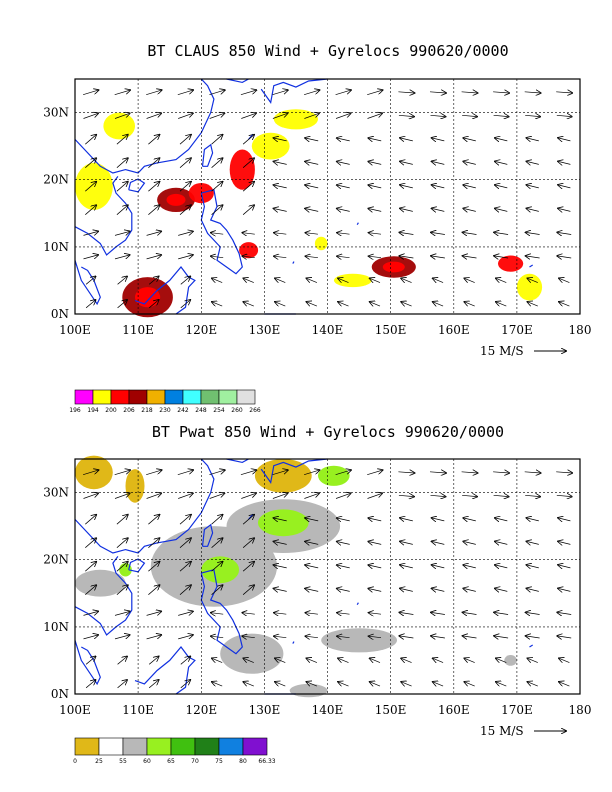  I want to click on claus-title: BT CLAUS 850 Wind + Gyrelocs 990620/0000, so click(327, 51).